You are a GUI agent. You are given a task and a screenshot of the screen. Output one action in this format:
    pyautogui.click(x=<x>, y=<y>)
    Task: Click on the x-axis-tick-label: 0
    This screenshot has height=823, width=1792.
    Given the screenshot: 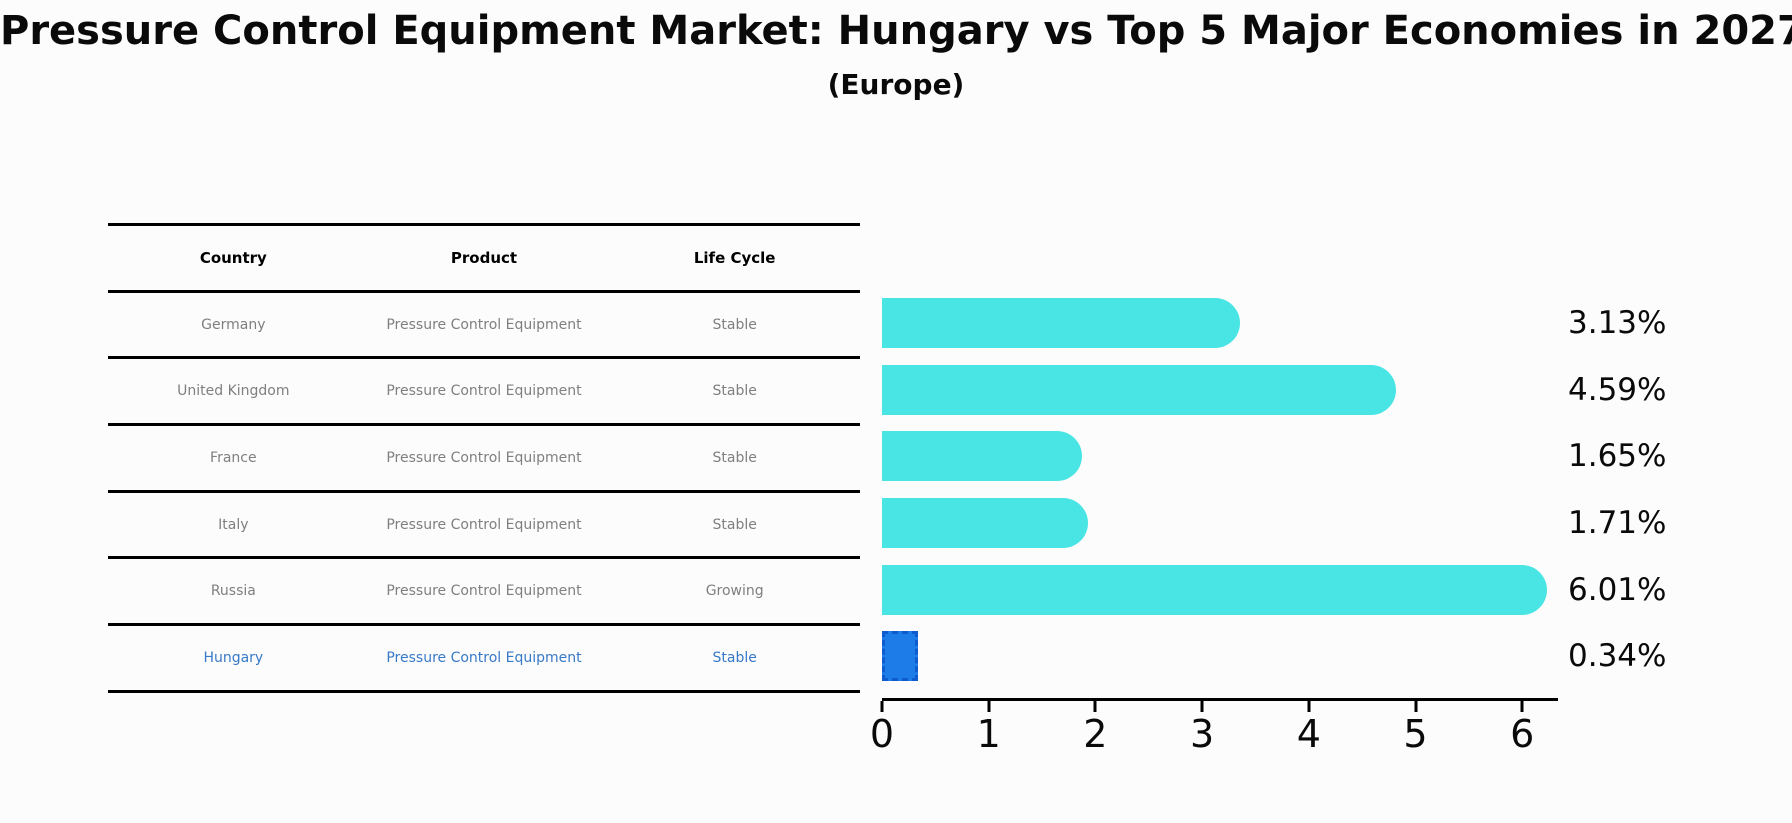 What is the action you would take?
    pyautogui.click(x=882, y=734)
    